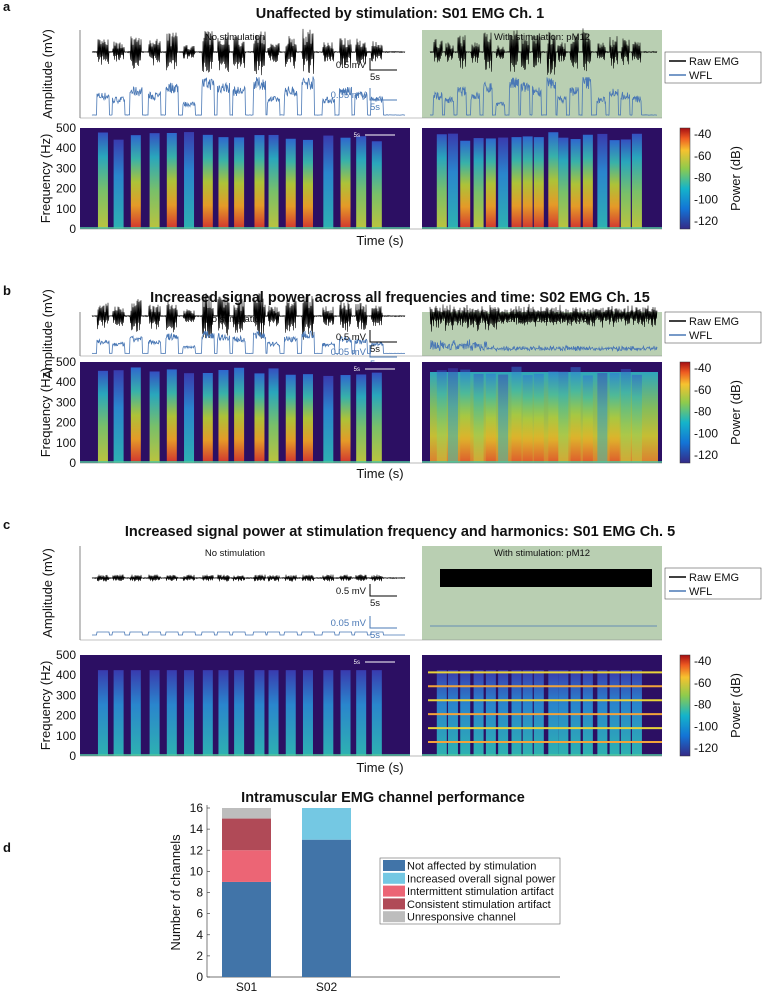  What do you see at coordinates (248, 633) in the screenshot?
I see `wfl-trace` at bounding box center [248, 633].